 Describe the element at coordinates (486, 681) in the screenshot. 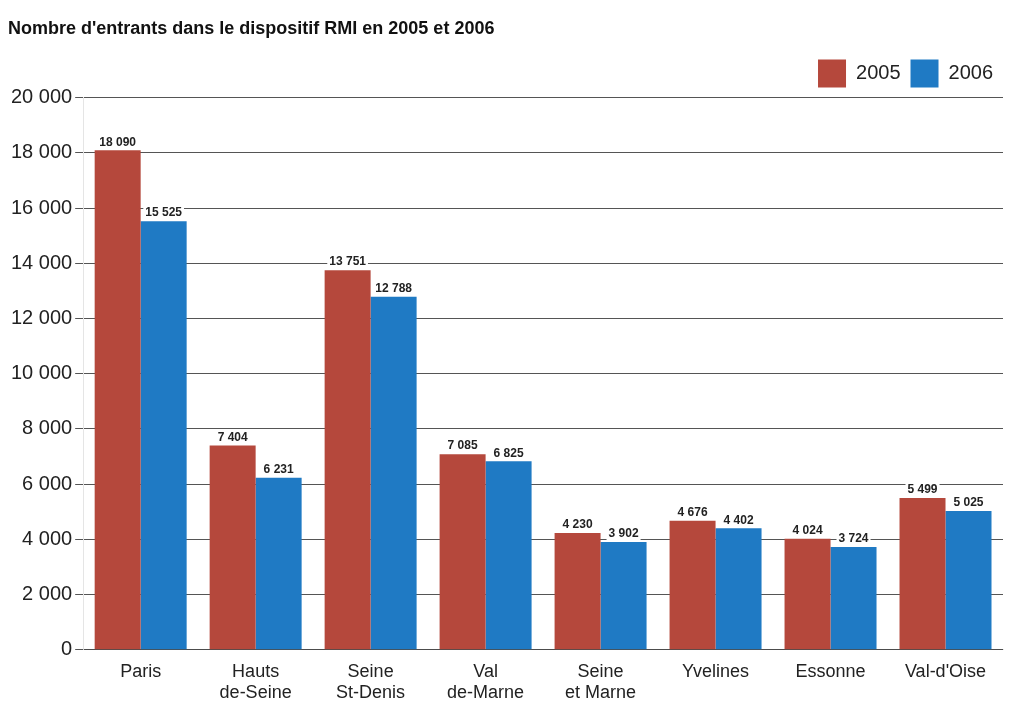

I see `x-tick-label: Val de-Marne` at that location.